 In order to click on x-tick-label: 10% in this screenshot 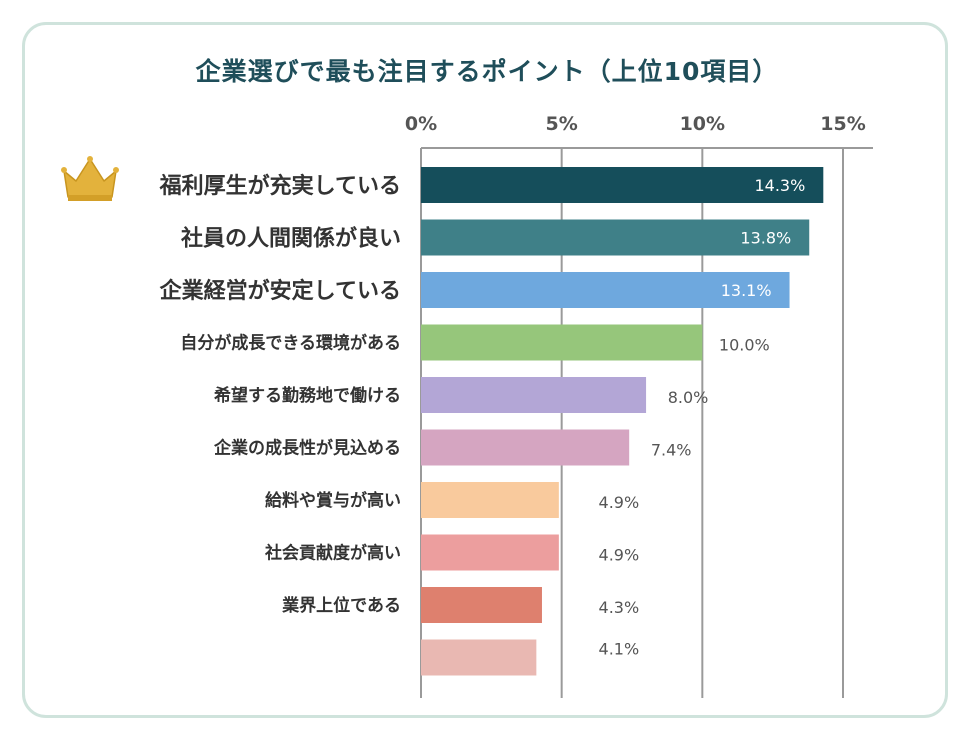, I will do `click(702, 124)`.